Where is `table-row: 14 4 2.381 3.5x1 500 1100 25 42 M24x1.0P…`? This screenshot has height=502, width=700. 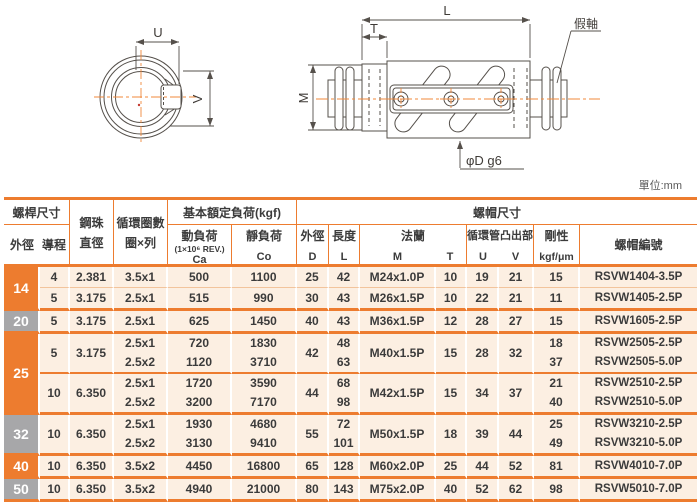
table-row: 14 4 2.381 3.5x1 500 1100 25 42 M24x1.0P… is located at coordinates (351, 289).